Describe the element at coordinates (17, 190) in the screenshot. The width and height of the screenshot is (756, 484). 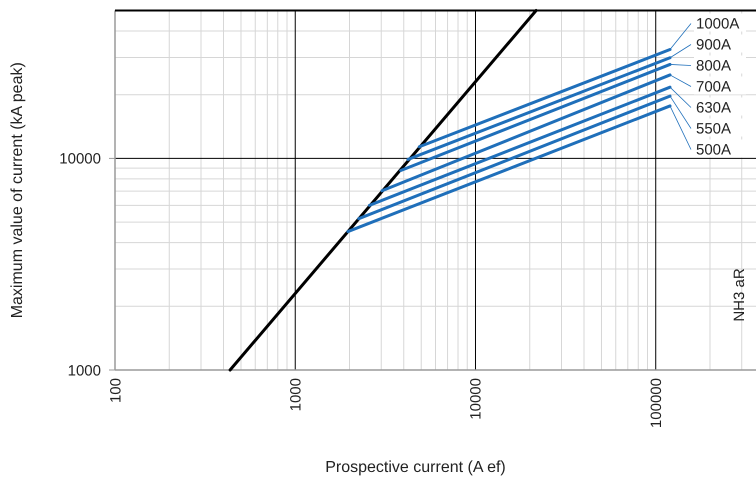
I see `y-axis-title: Maximum value of current (kA peak)` at that location.